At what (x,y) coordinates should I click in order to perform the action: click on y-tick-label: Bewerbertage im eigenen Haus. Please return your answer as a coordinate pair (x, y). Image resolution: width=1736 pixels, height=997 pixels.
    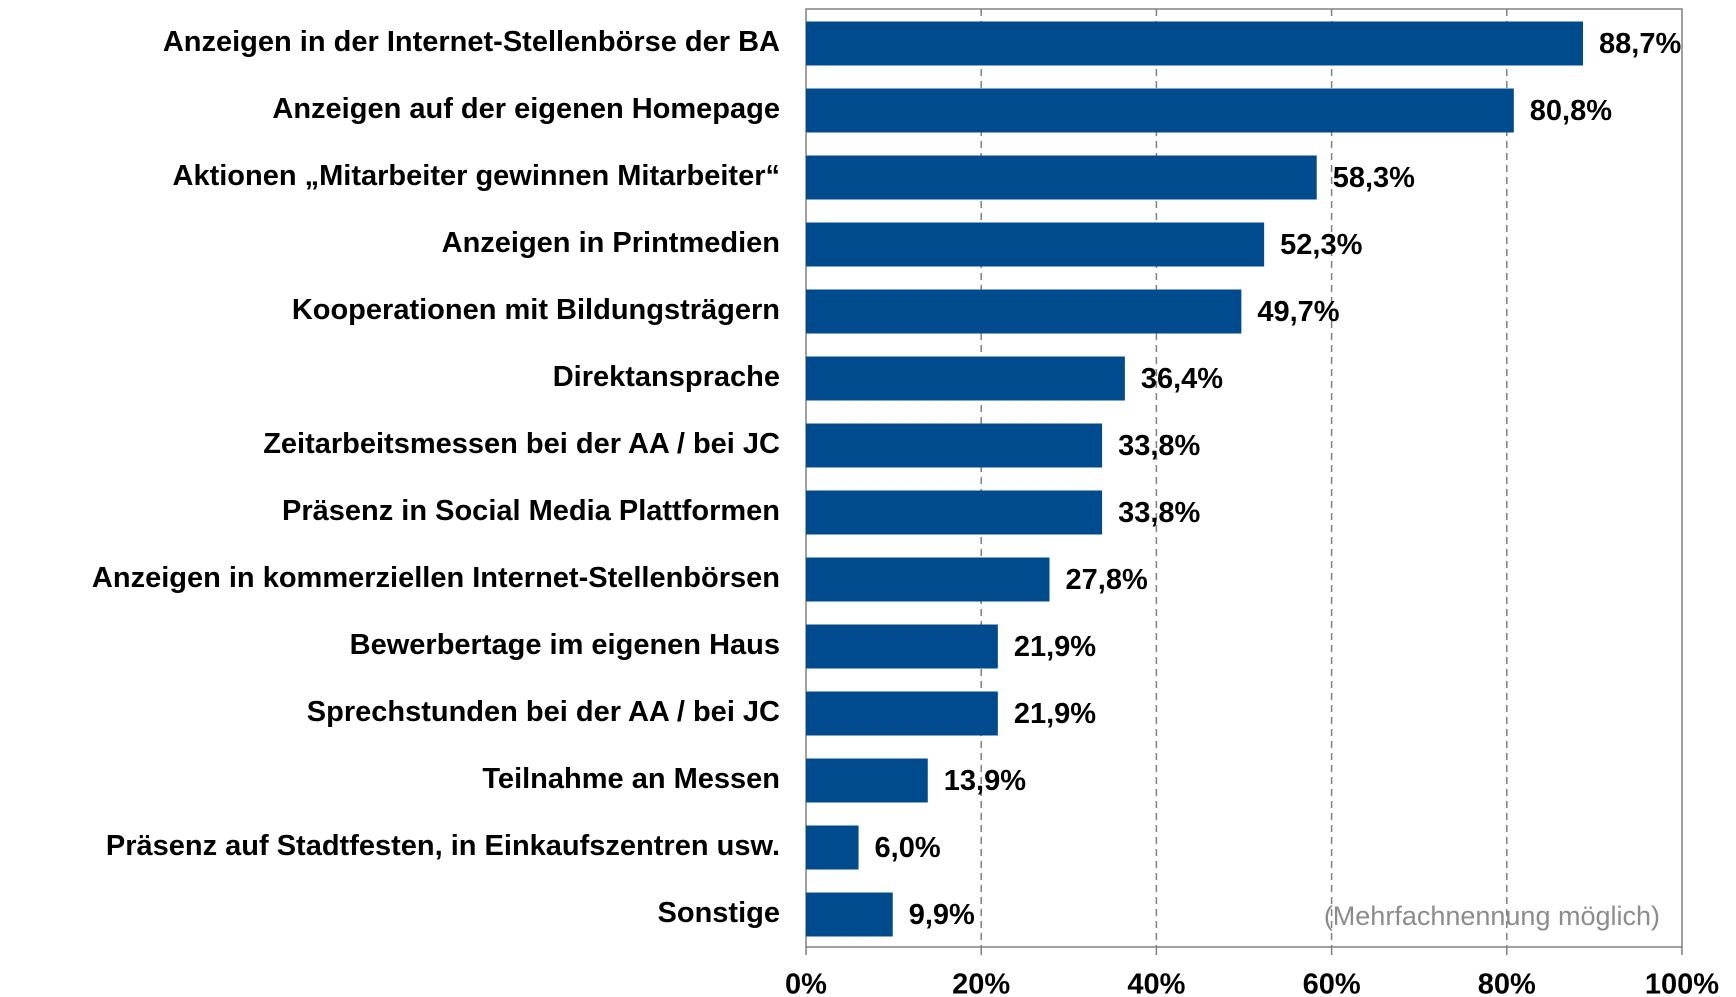
    Looking at the image, I should click on (565, 645).